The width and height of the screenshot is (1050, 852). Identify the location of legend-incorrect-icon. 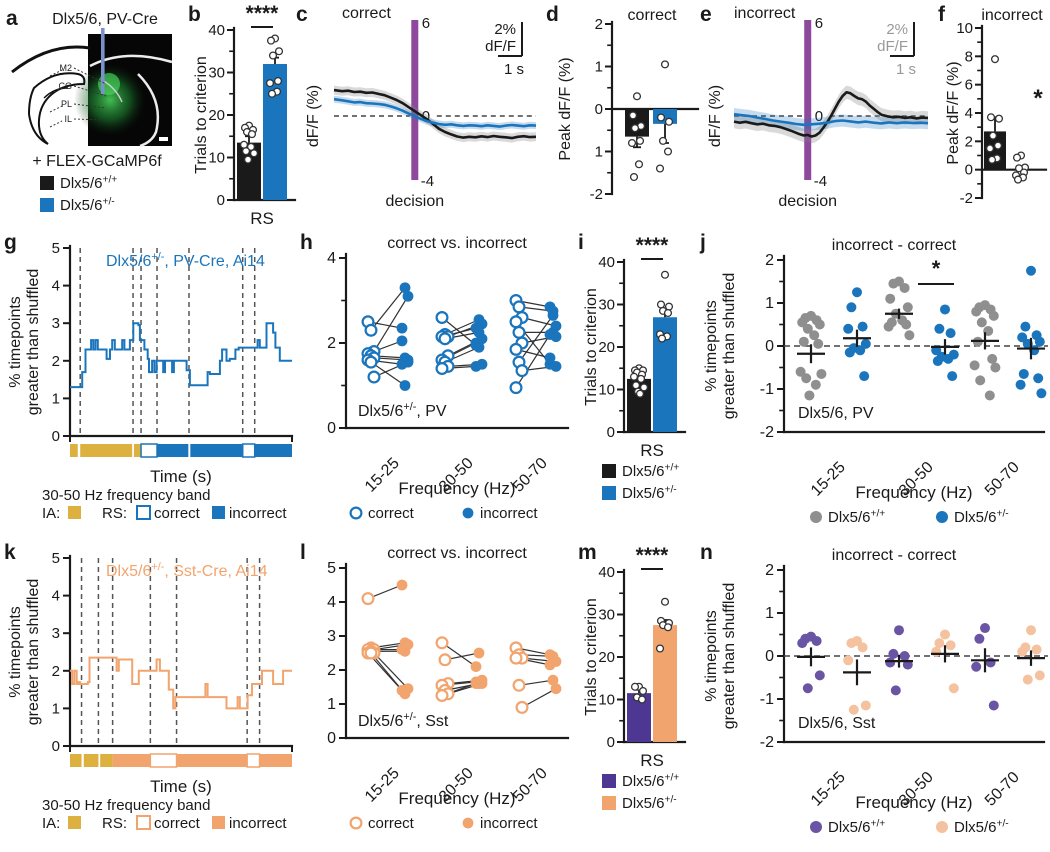
(468, 823).